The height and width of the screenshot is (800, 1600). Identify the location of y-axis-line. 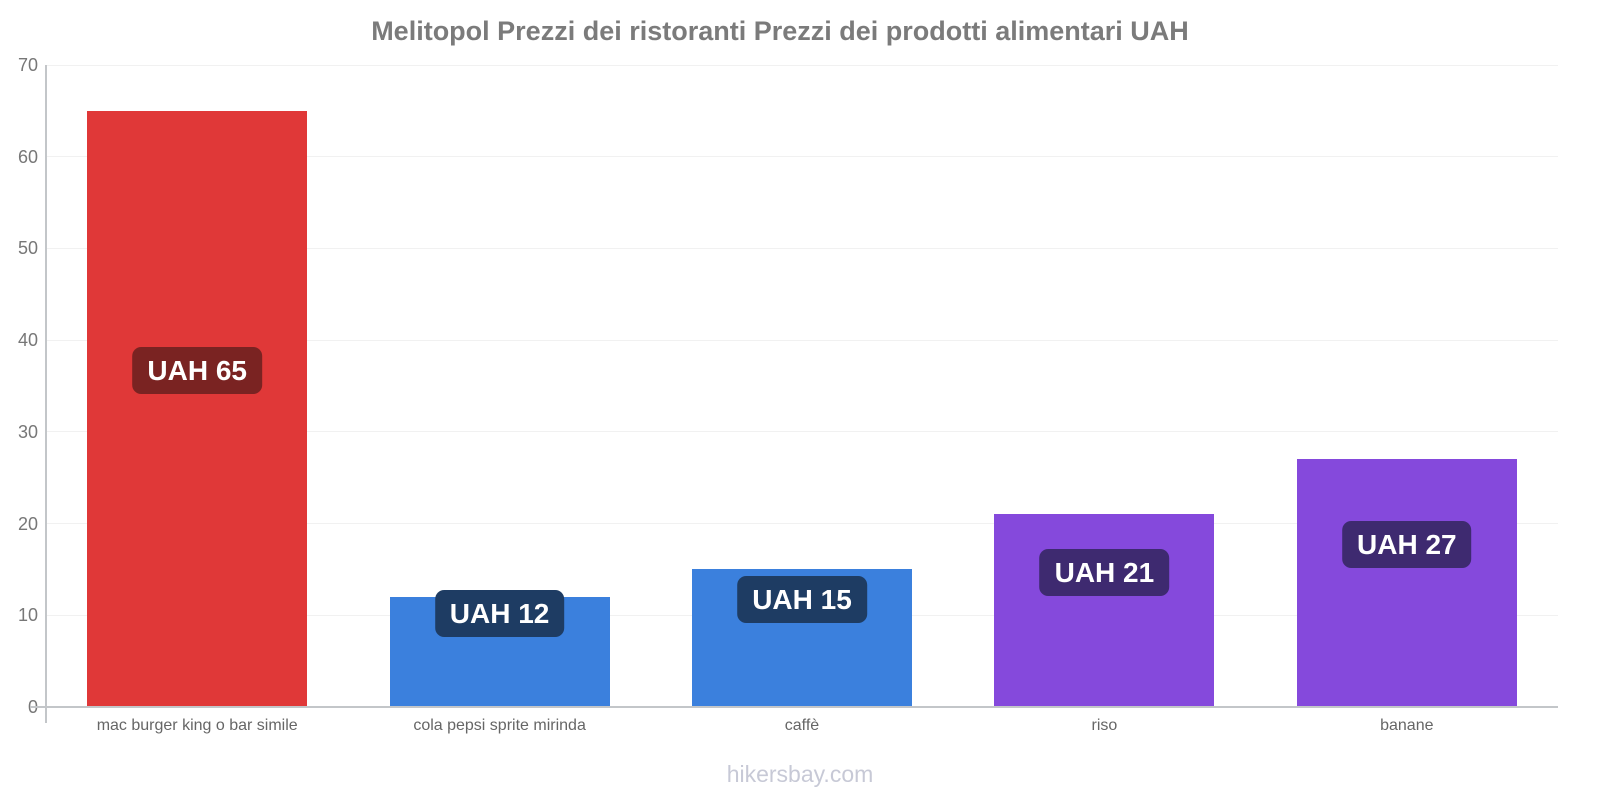
(46, 394).